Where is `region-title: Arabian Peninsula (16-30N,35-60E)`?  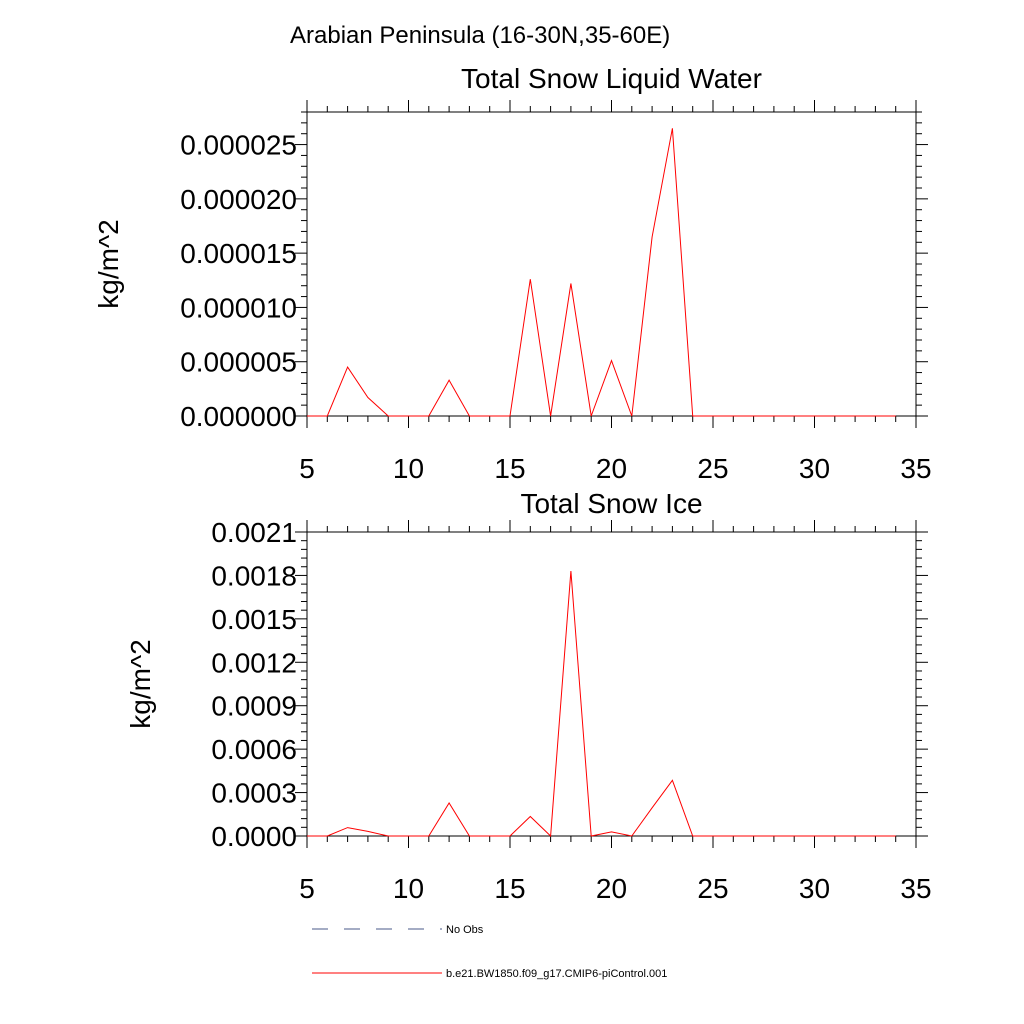
region-title: Arabian Peninsula (16-30N,35-60E) is located at coordinates (480, 35).